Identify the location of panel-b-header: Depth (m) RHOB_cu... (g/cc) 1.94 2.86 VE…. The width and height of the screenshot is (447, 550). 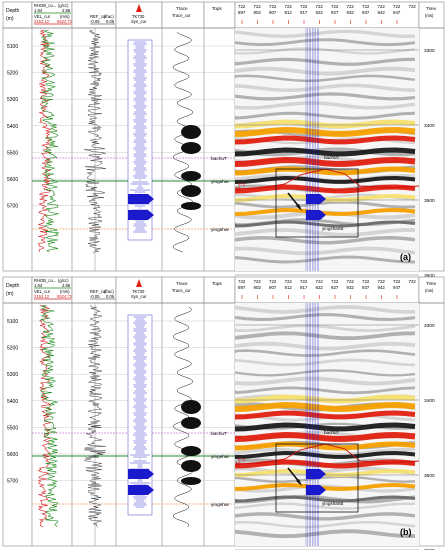
(223, 290).